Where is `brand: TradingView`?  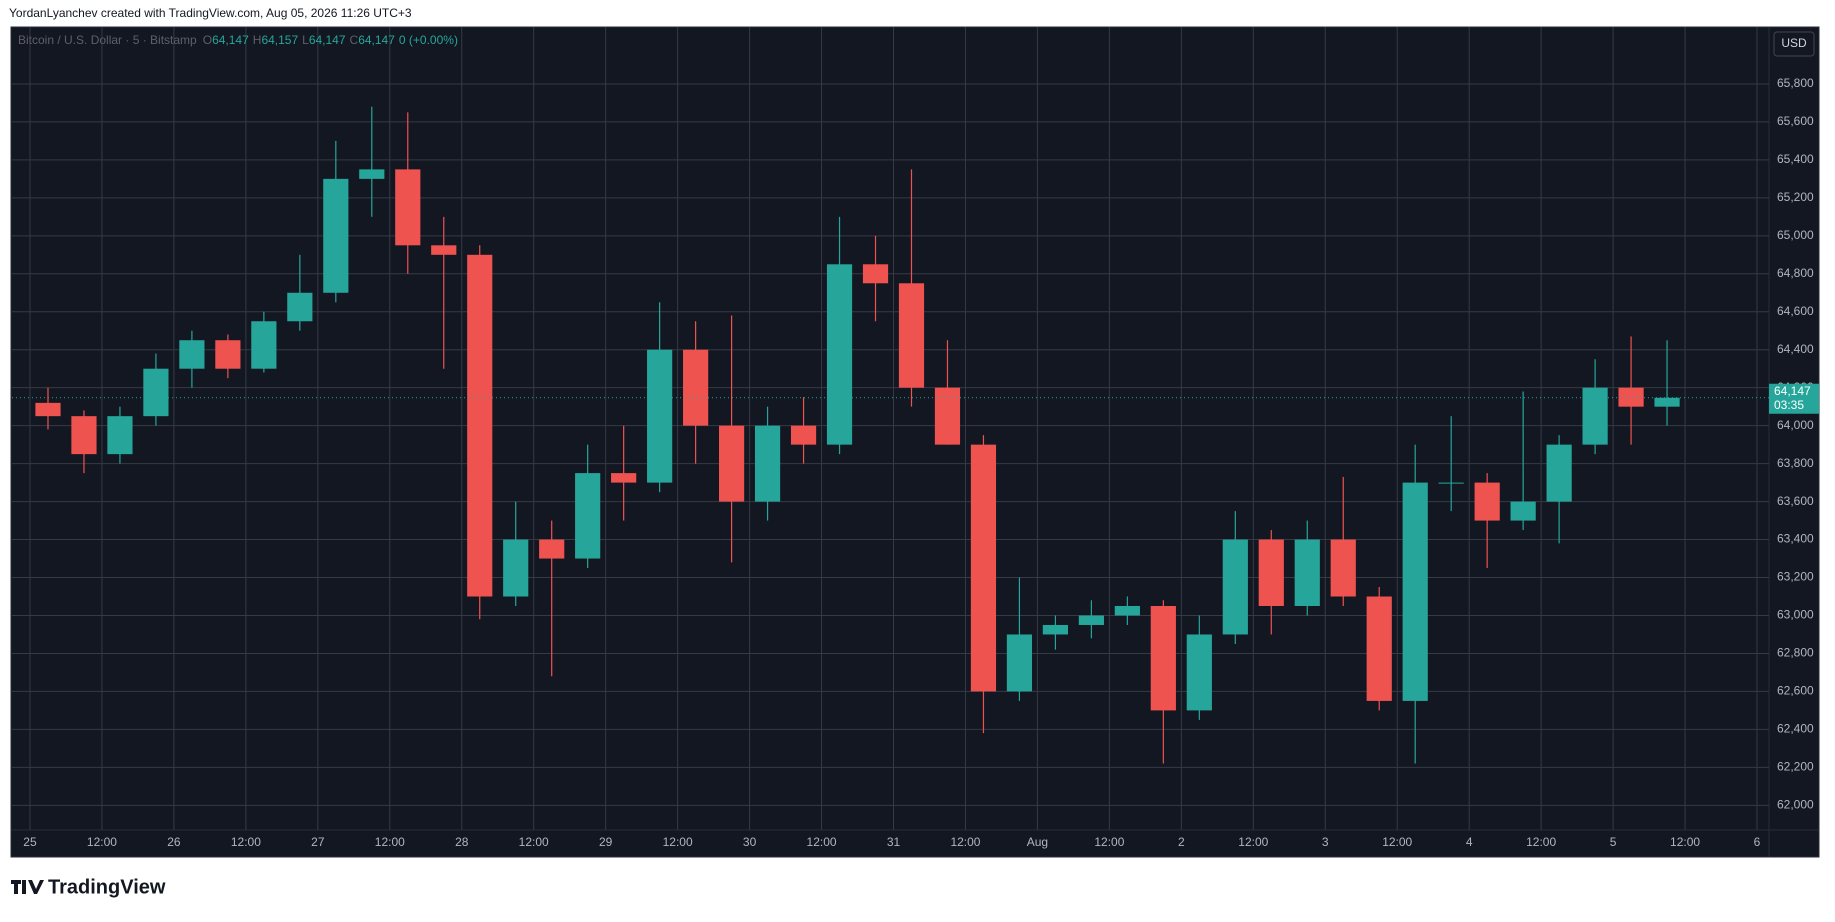 brand: TradingView is located at coordinates (107, 887).